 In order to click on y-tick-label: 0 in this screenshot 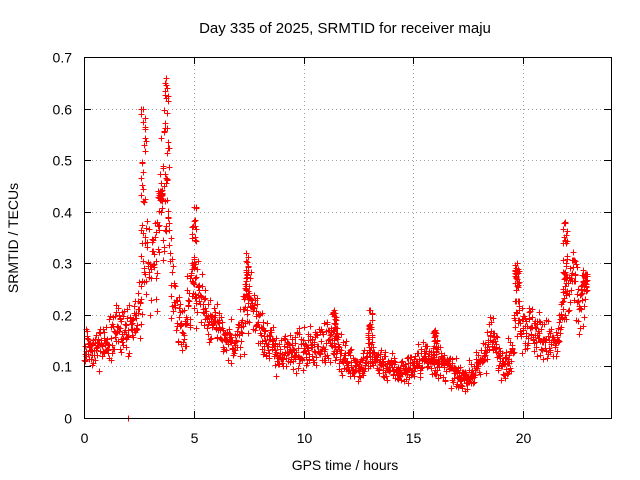, I will do `click(68, 419)`.